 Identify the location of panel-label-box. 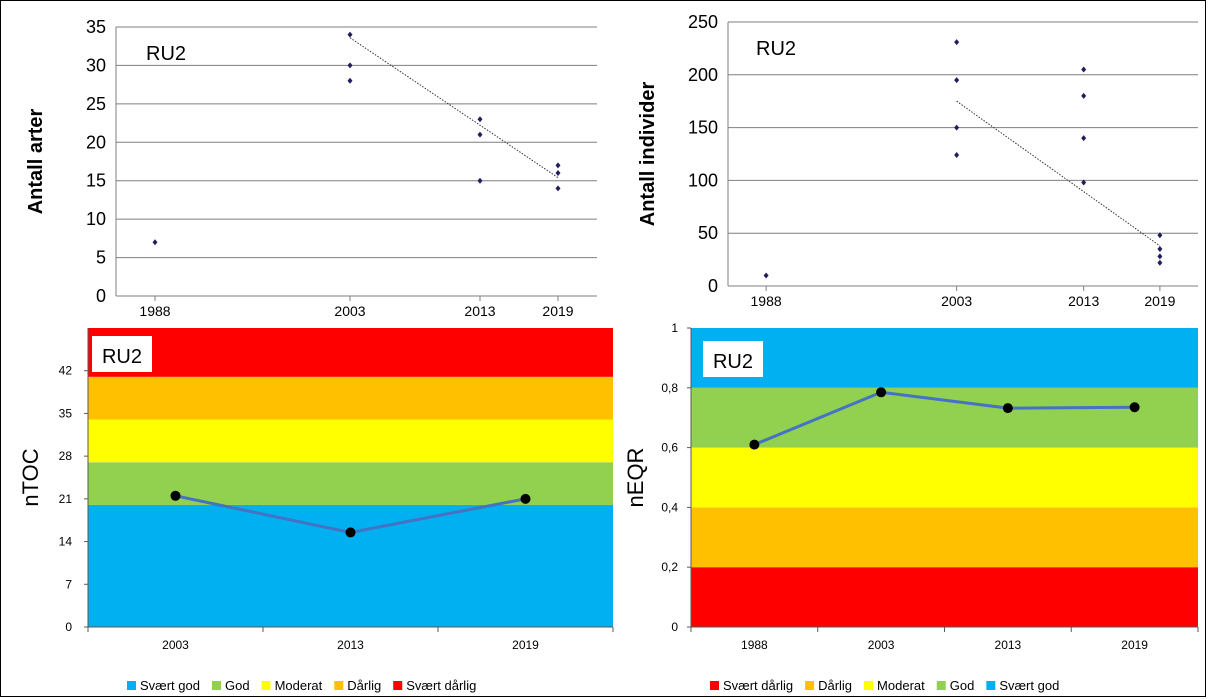
(122, 354).